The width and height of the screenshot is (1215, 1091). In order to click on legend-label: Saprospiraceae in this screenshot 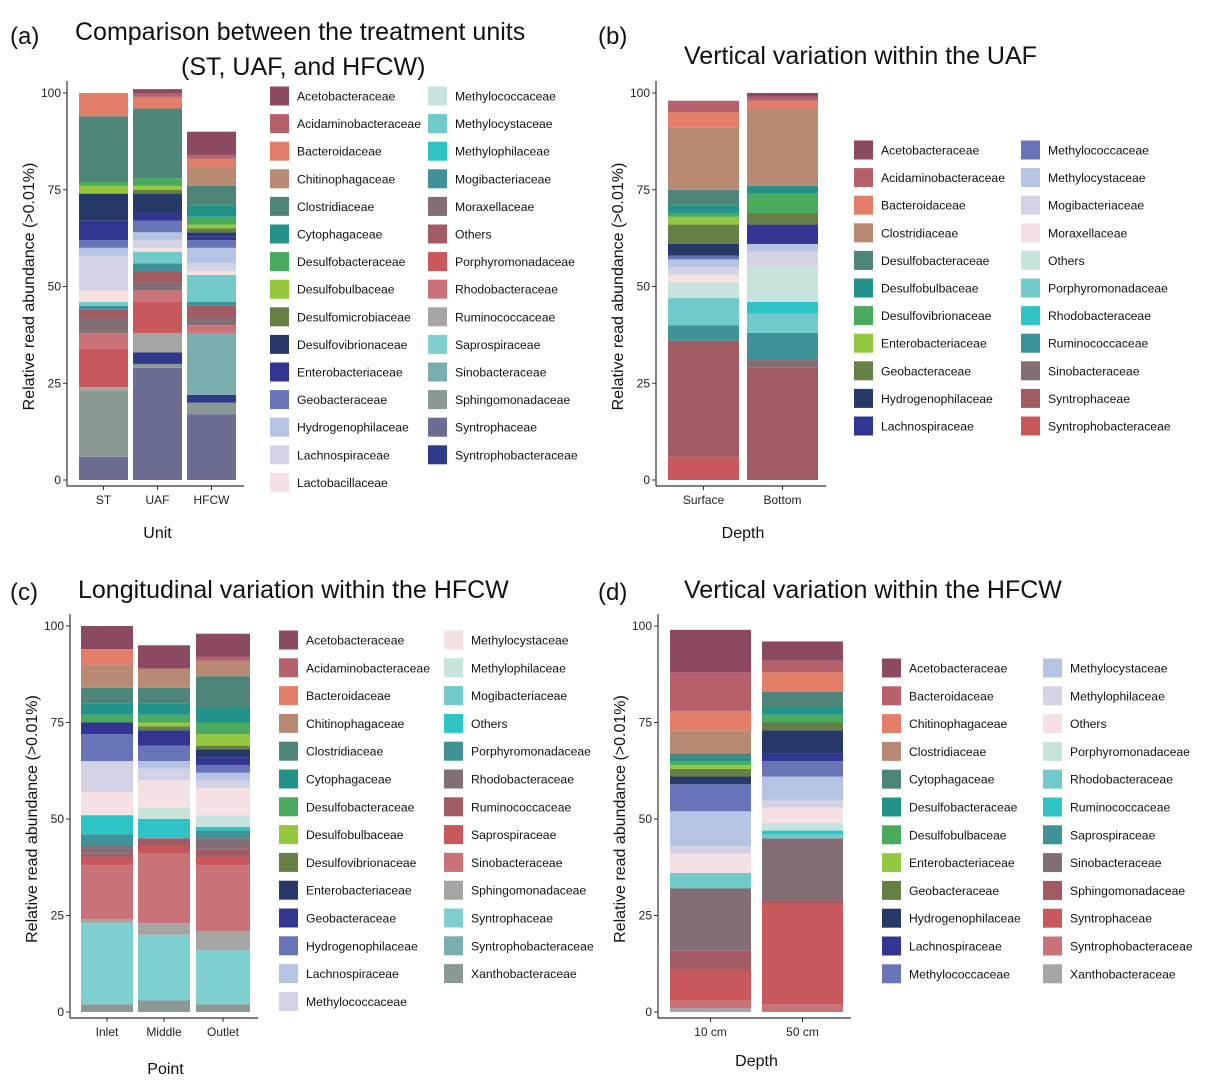, I will do `click(498, 345)`.